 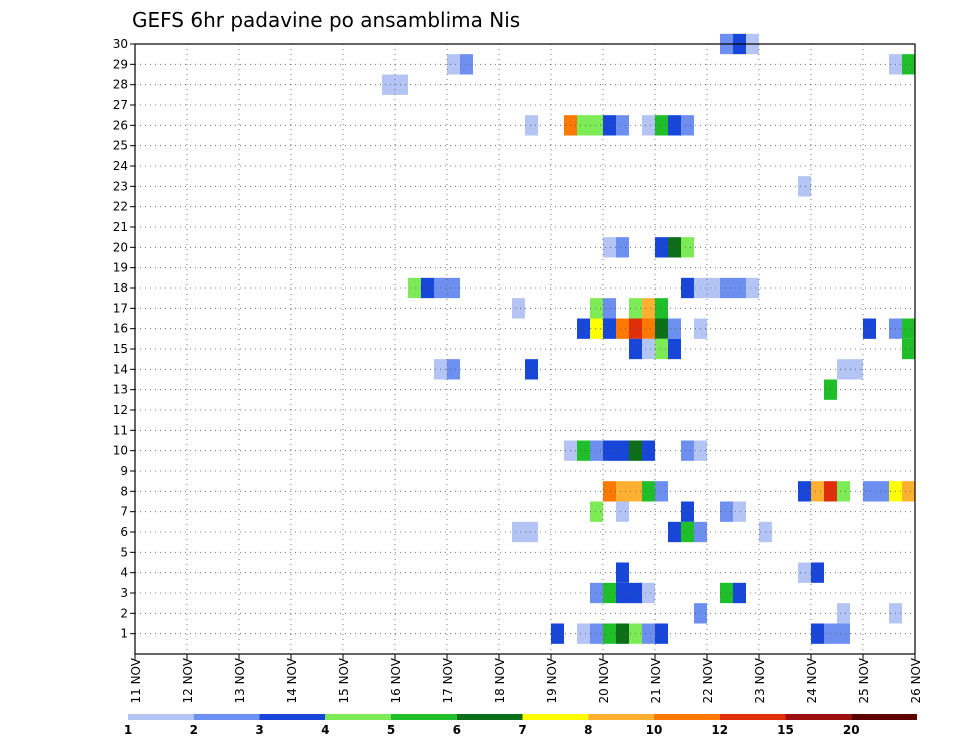 What do you see at coordinates (120, 85) in the screenshot?
I see `y-tick-label: 28` at bounding box center [120, 85].